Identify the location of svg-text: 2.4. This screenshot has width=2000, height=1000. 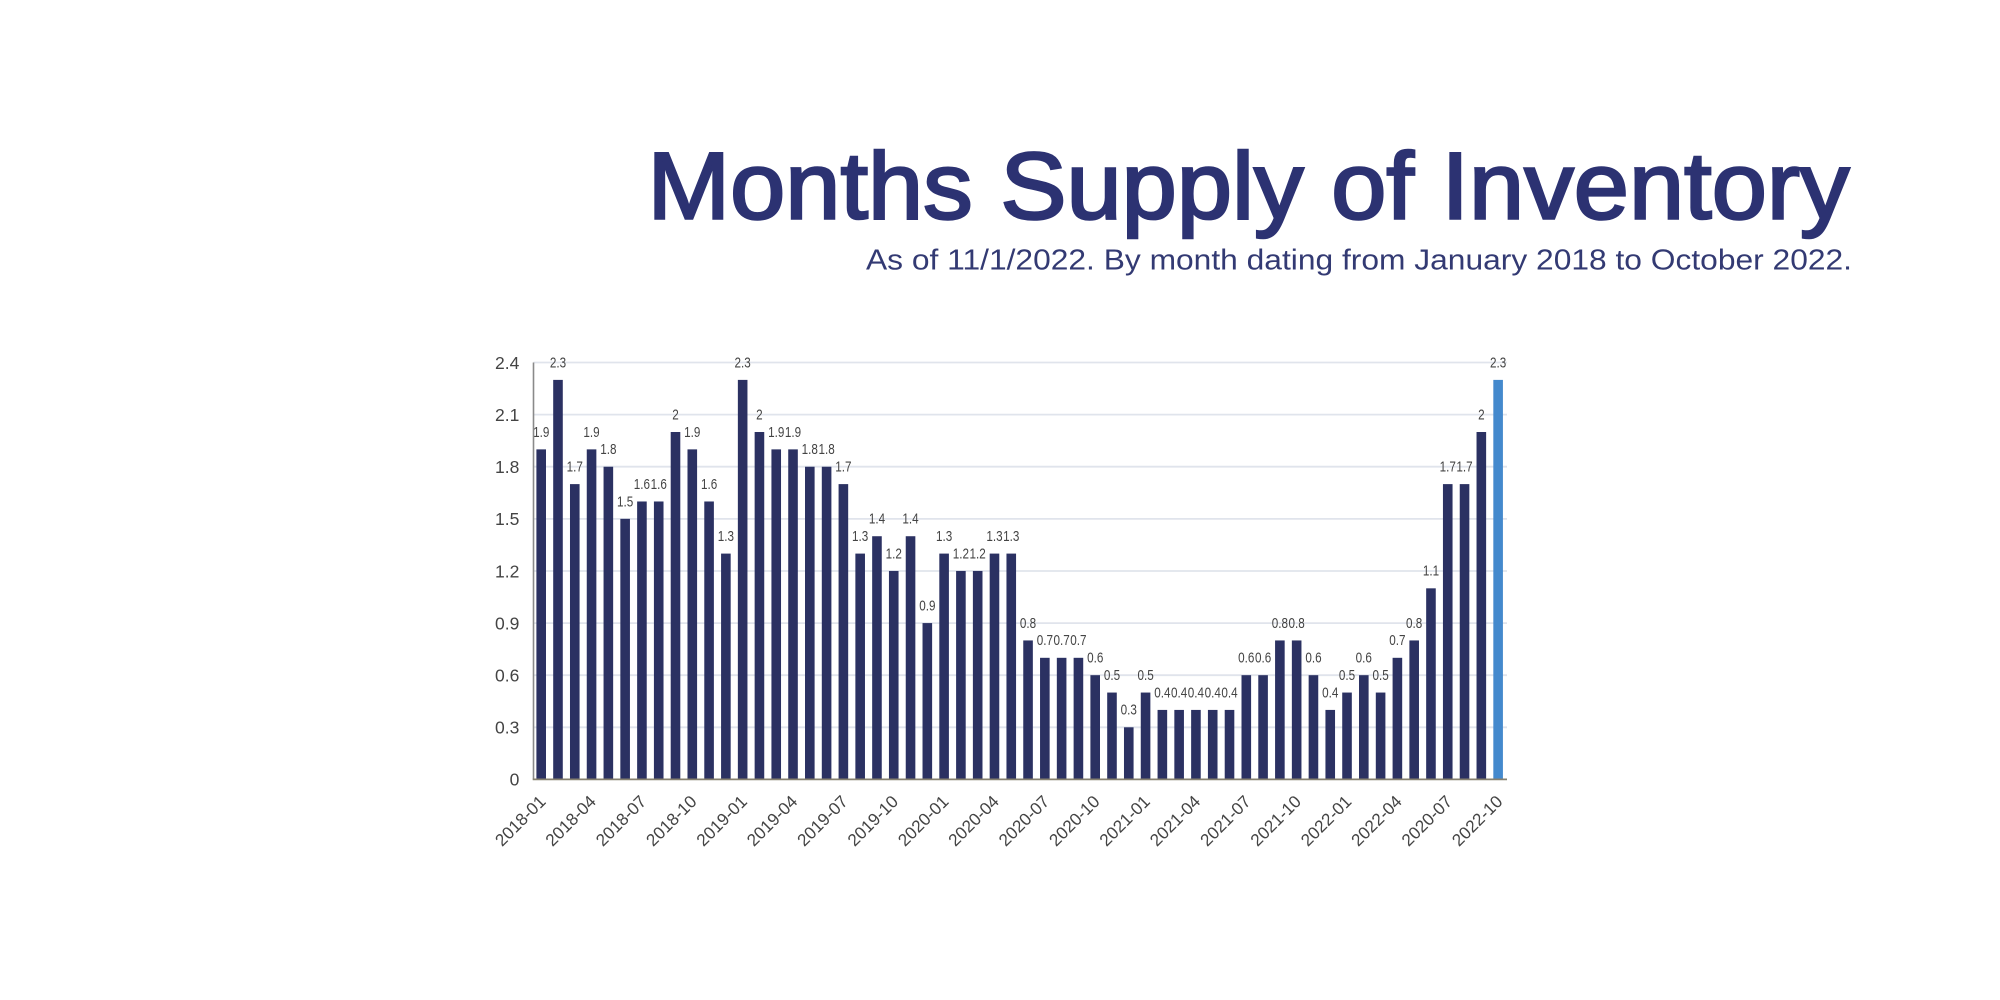
(507, 363).